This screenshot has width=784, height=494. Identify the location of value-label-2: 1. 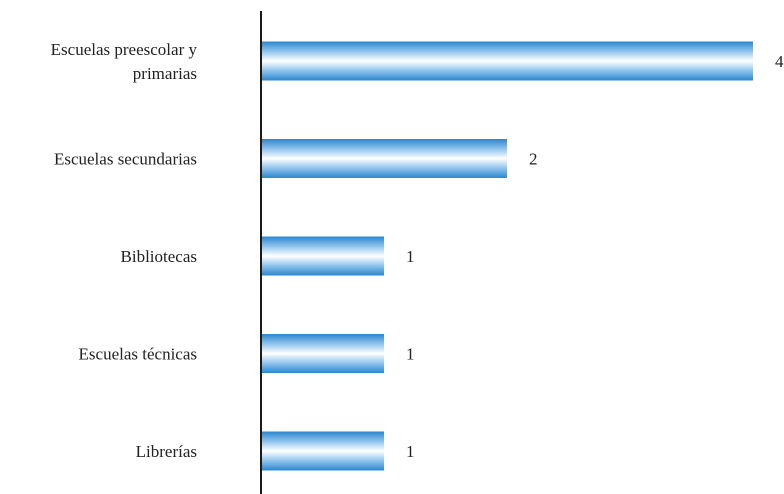
(410, 256).